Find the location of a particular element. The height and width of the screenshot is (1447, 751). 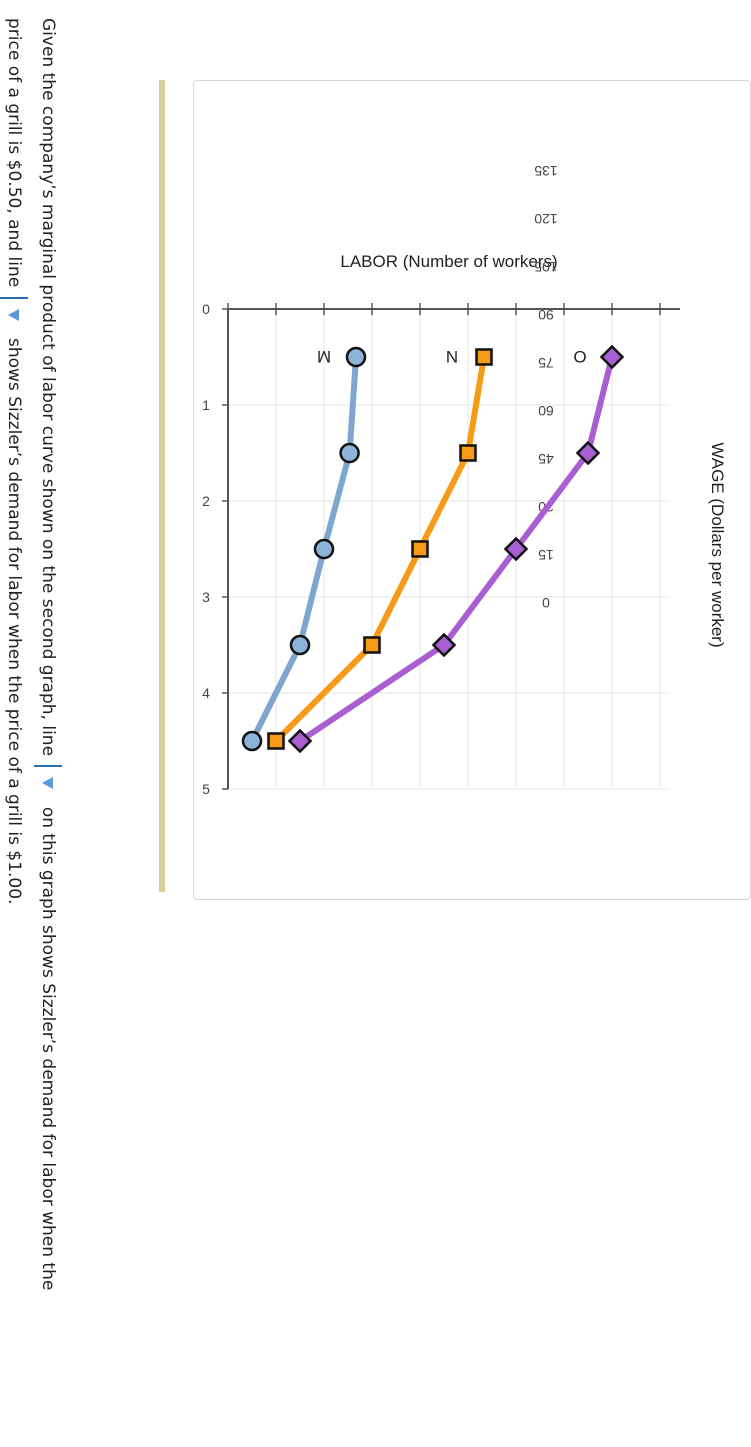

series-label-O: O is located at coordinates (579, 356).